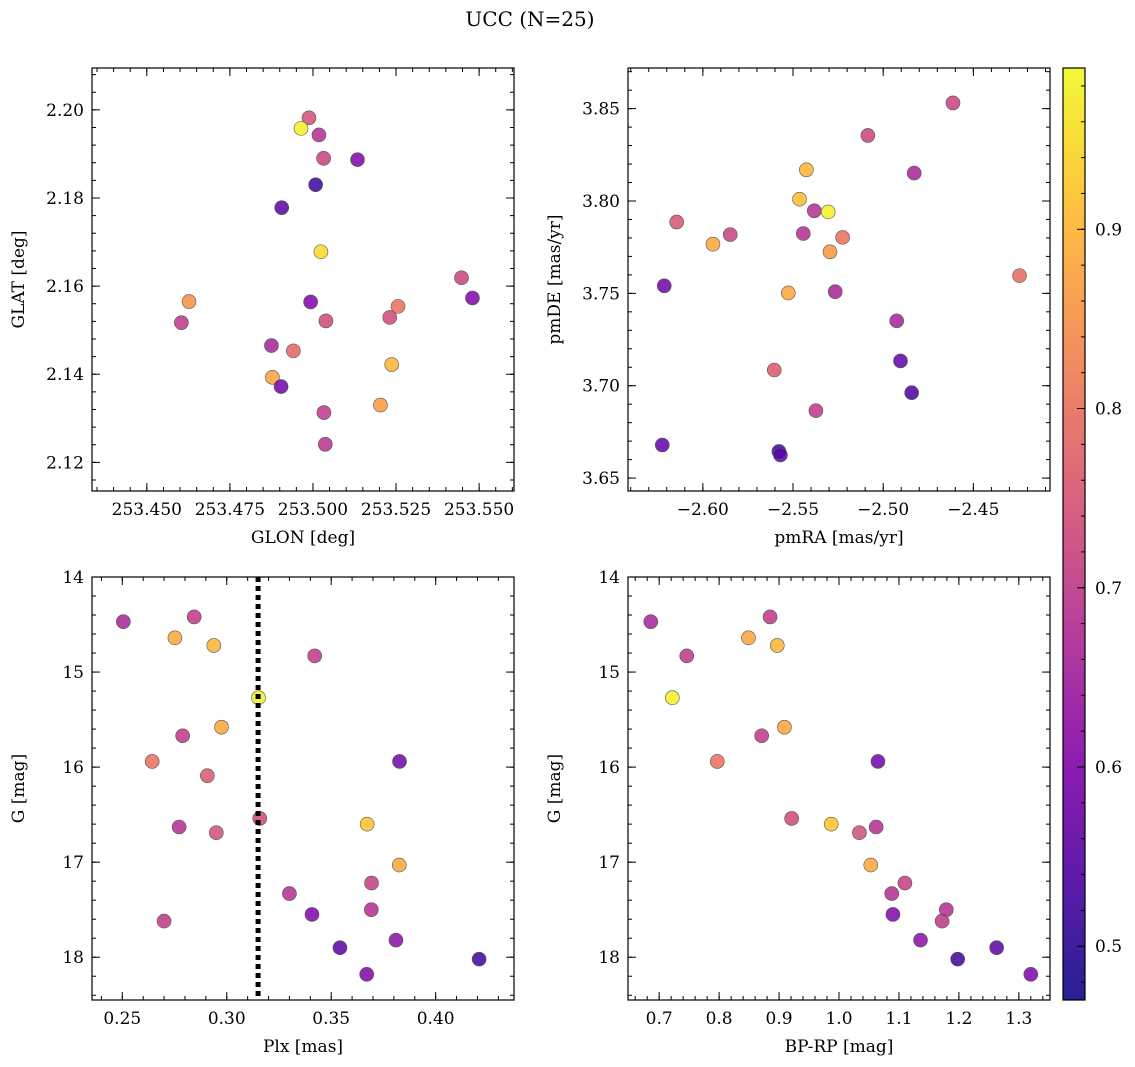  Describe the element at coordinates (601, 110) in the screenshot. I see `y-tick-label: 3.85` at that location.